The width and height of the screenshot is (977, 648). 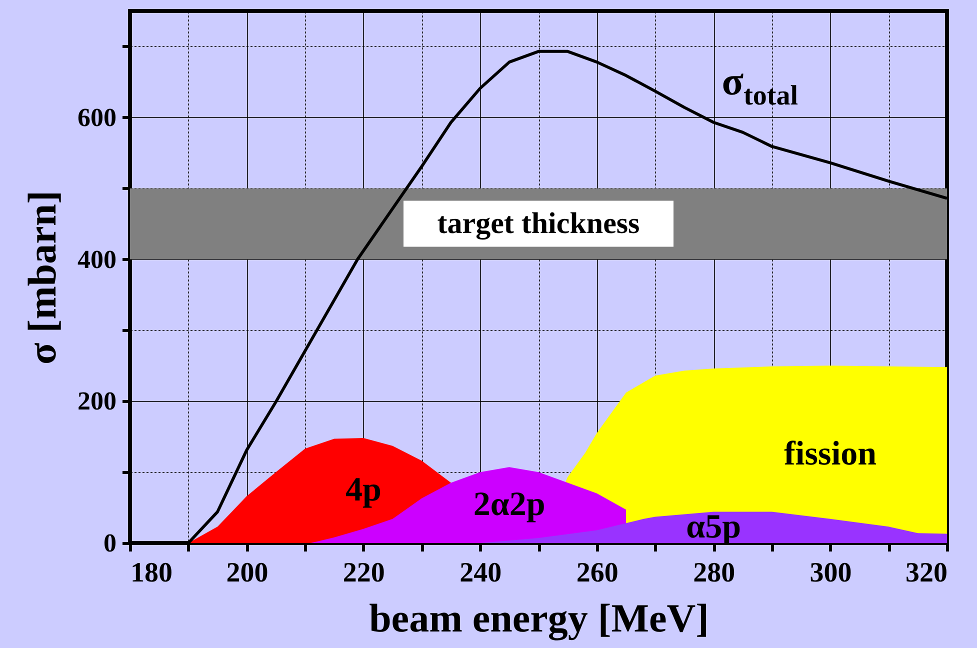 I want to click on y-axis-title: σ [mbarn], so click(x=42, y=277).